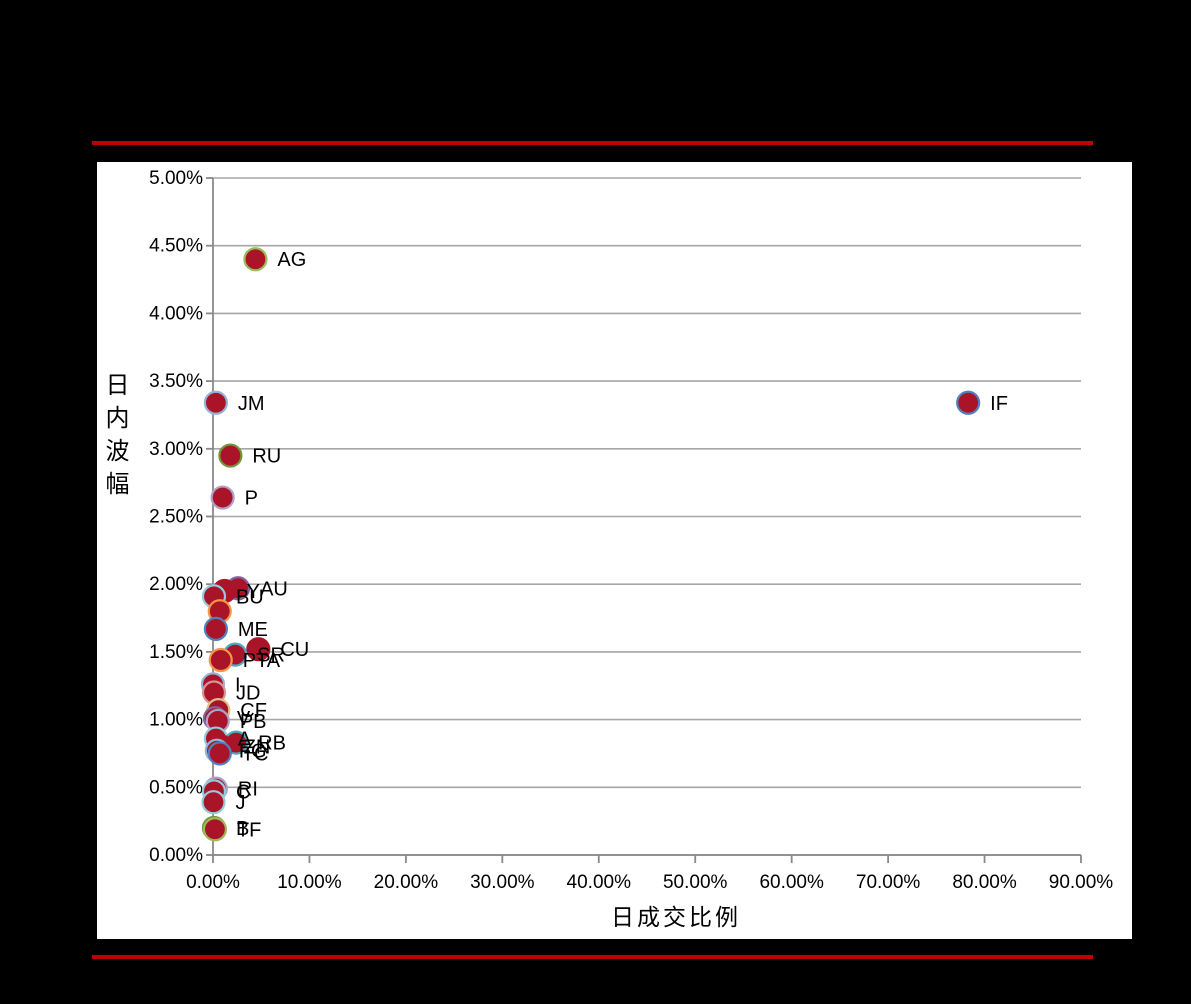 Image resolution: width=1191 pixels, height=1004 pixels. I want to click on y-tick-label: 3.00%, so click(176, 449).